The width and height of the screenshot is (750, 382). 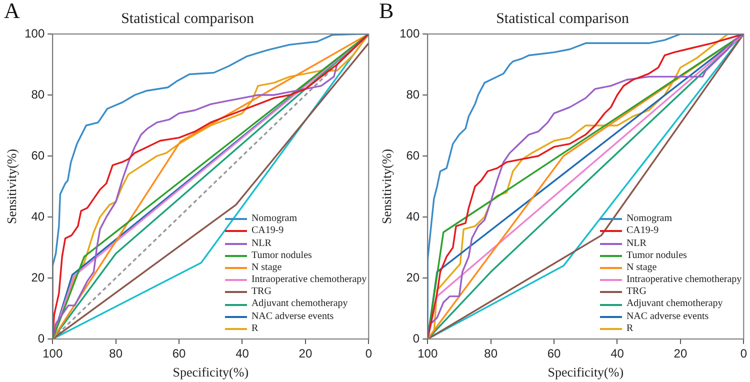 I want to click on text: B, so click(x=386, y=12).